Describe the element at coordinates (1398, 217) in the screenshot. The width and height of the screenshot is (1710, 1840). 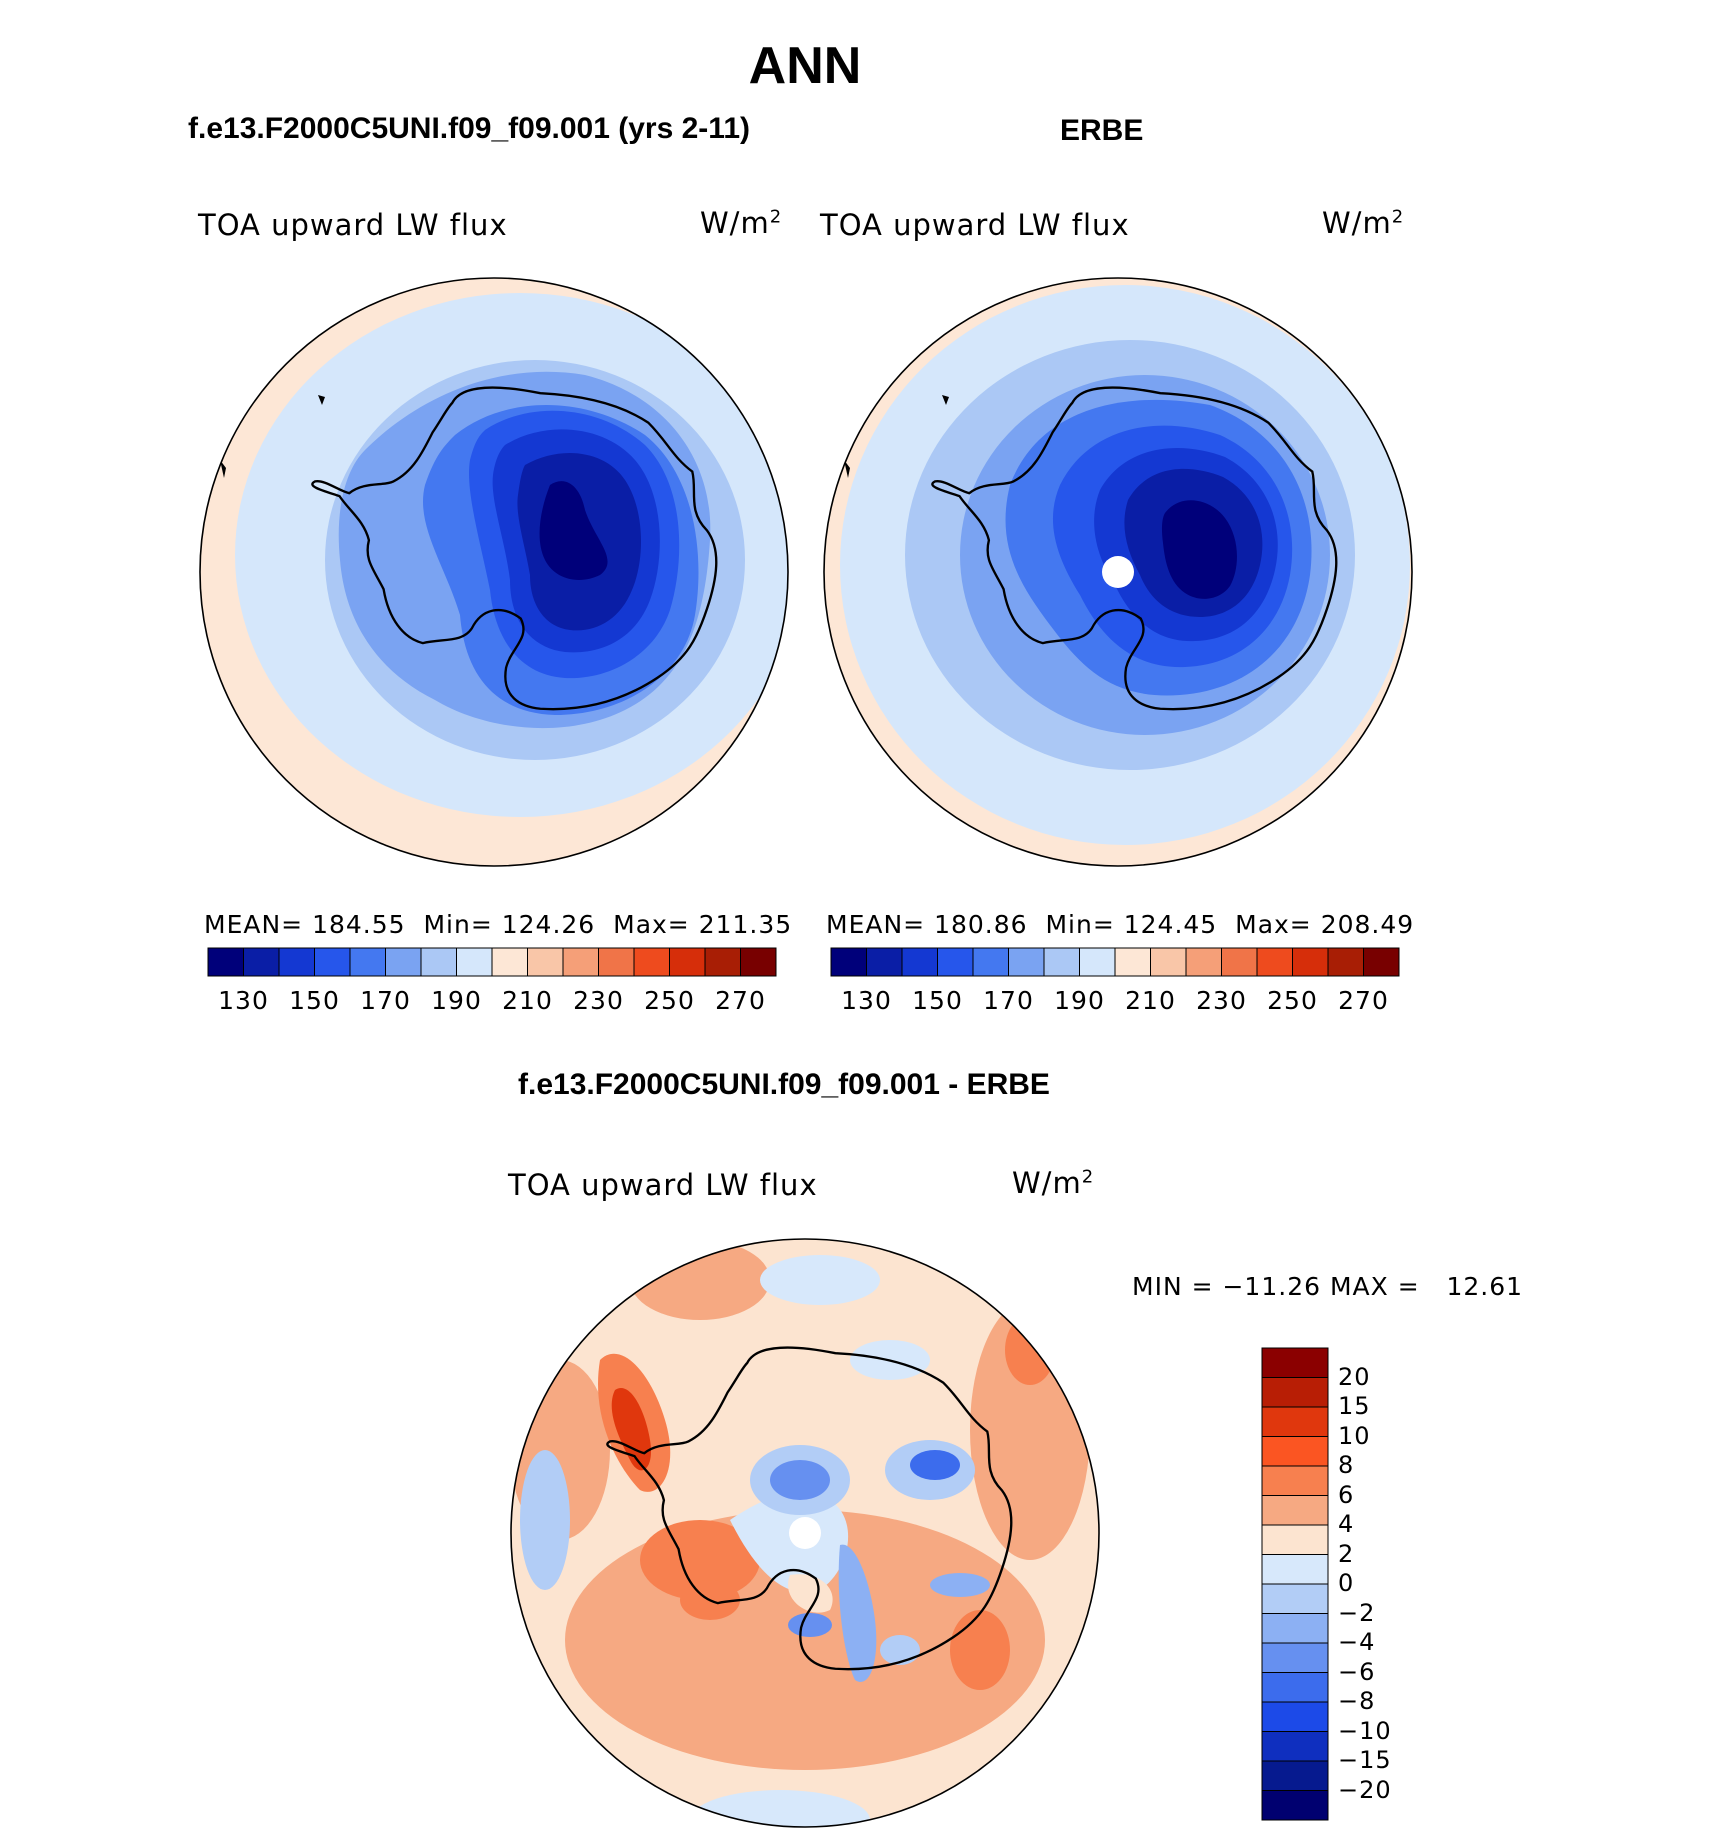
I see `panel2-units-exp: 2` at that location.